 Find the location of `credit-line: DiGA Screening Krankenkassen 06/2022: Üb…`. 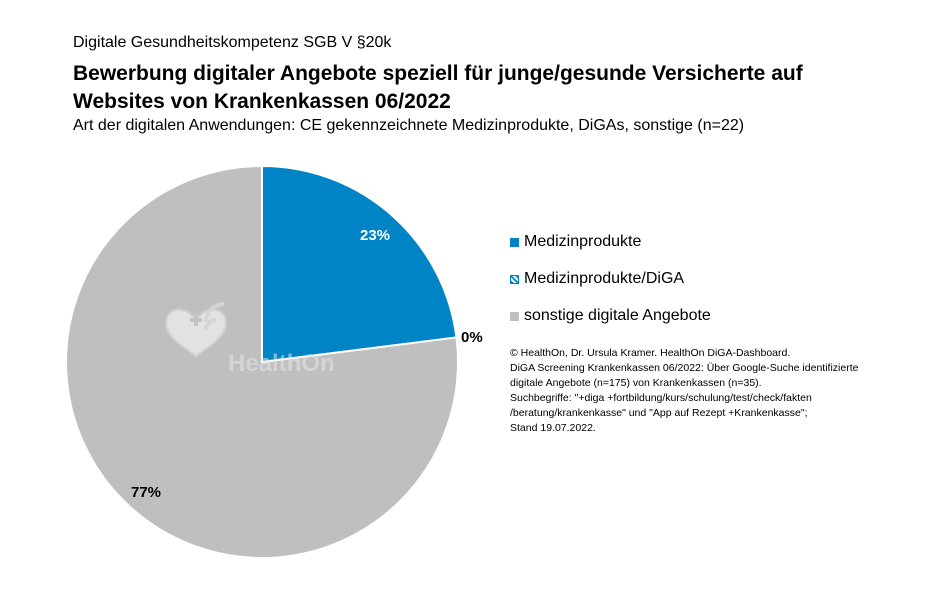

credit-line: DiGA Screening Krankenkassen 06/2022: Üb… is located at coordinates (684, 368).